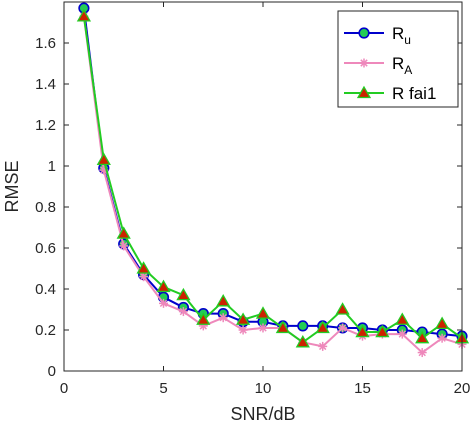 Image resolution: width=474 pixels, height=430 pixels. I want to click on y-tick-label: 0.6, so click(45, 248).